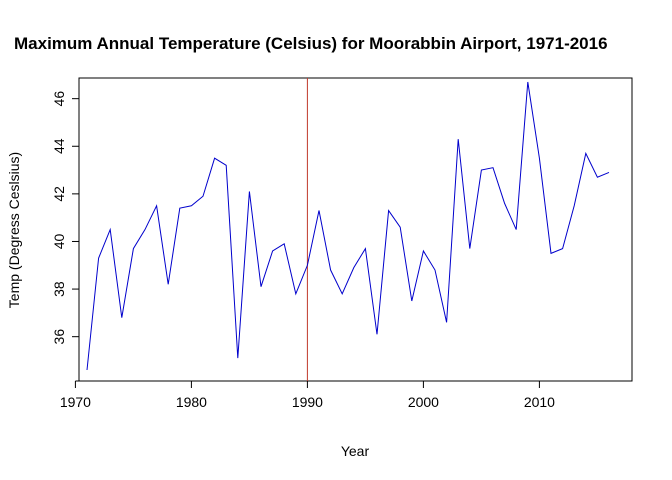 This screenshot has height=480, width=672. Describe the element at coordinates (423, 402) in the screenshot. I see `x-tick-label: 2000` at that location.